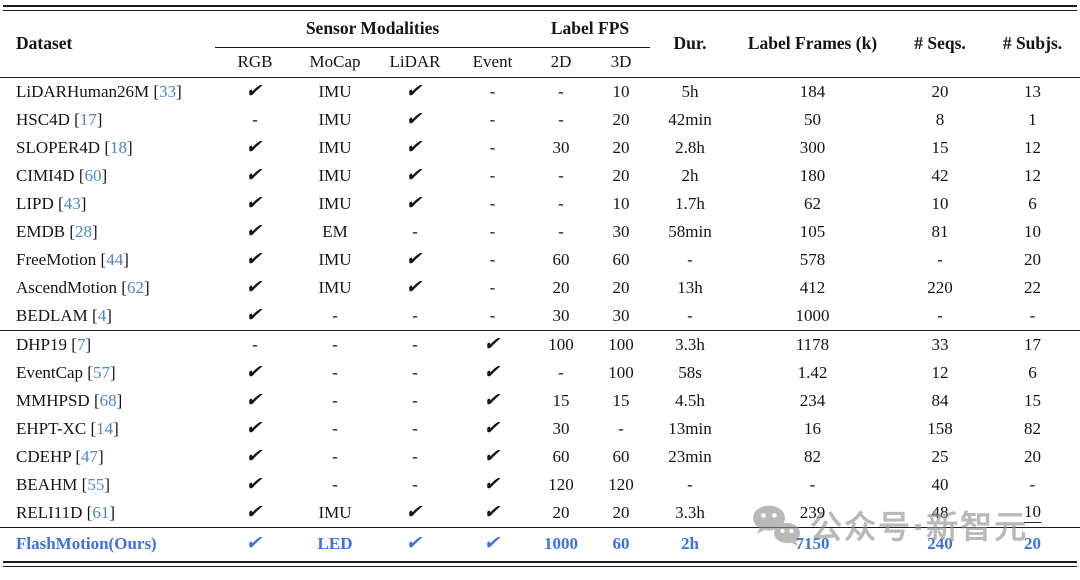 This screenshot has width=1080, height=580. What do you see at coordinates (940, 119) in the screenshot?
I see `value-text: 8` at bounding box center [940, 119].